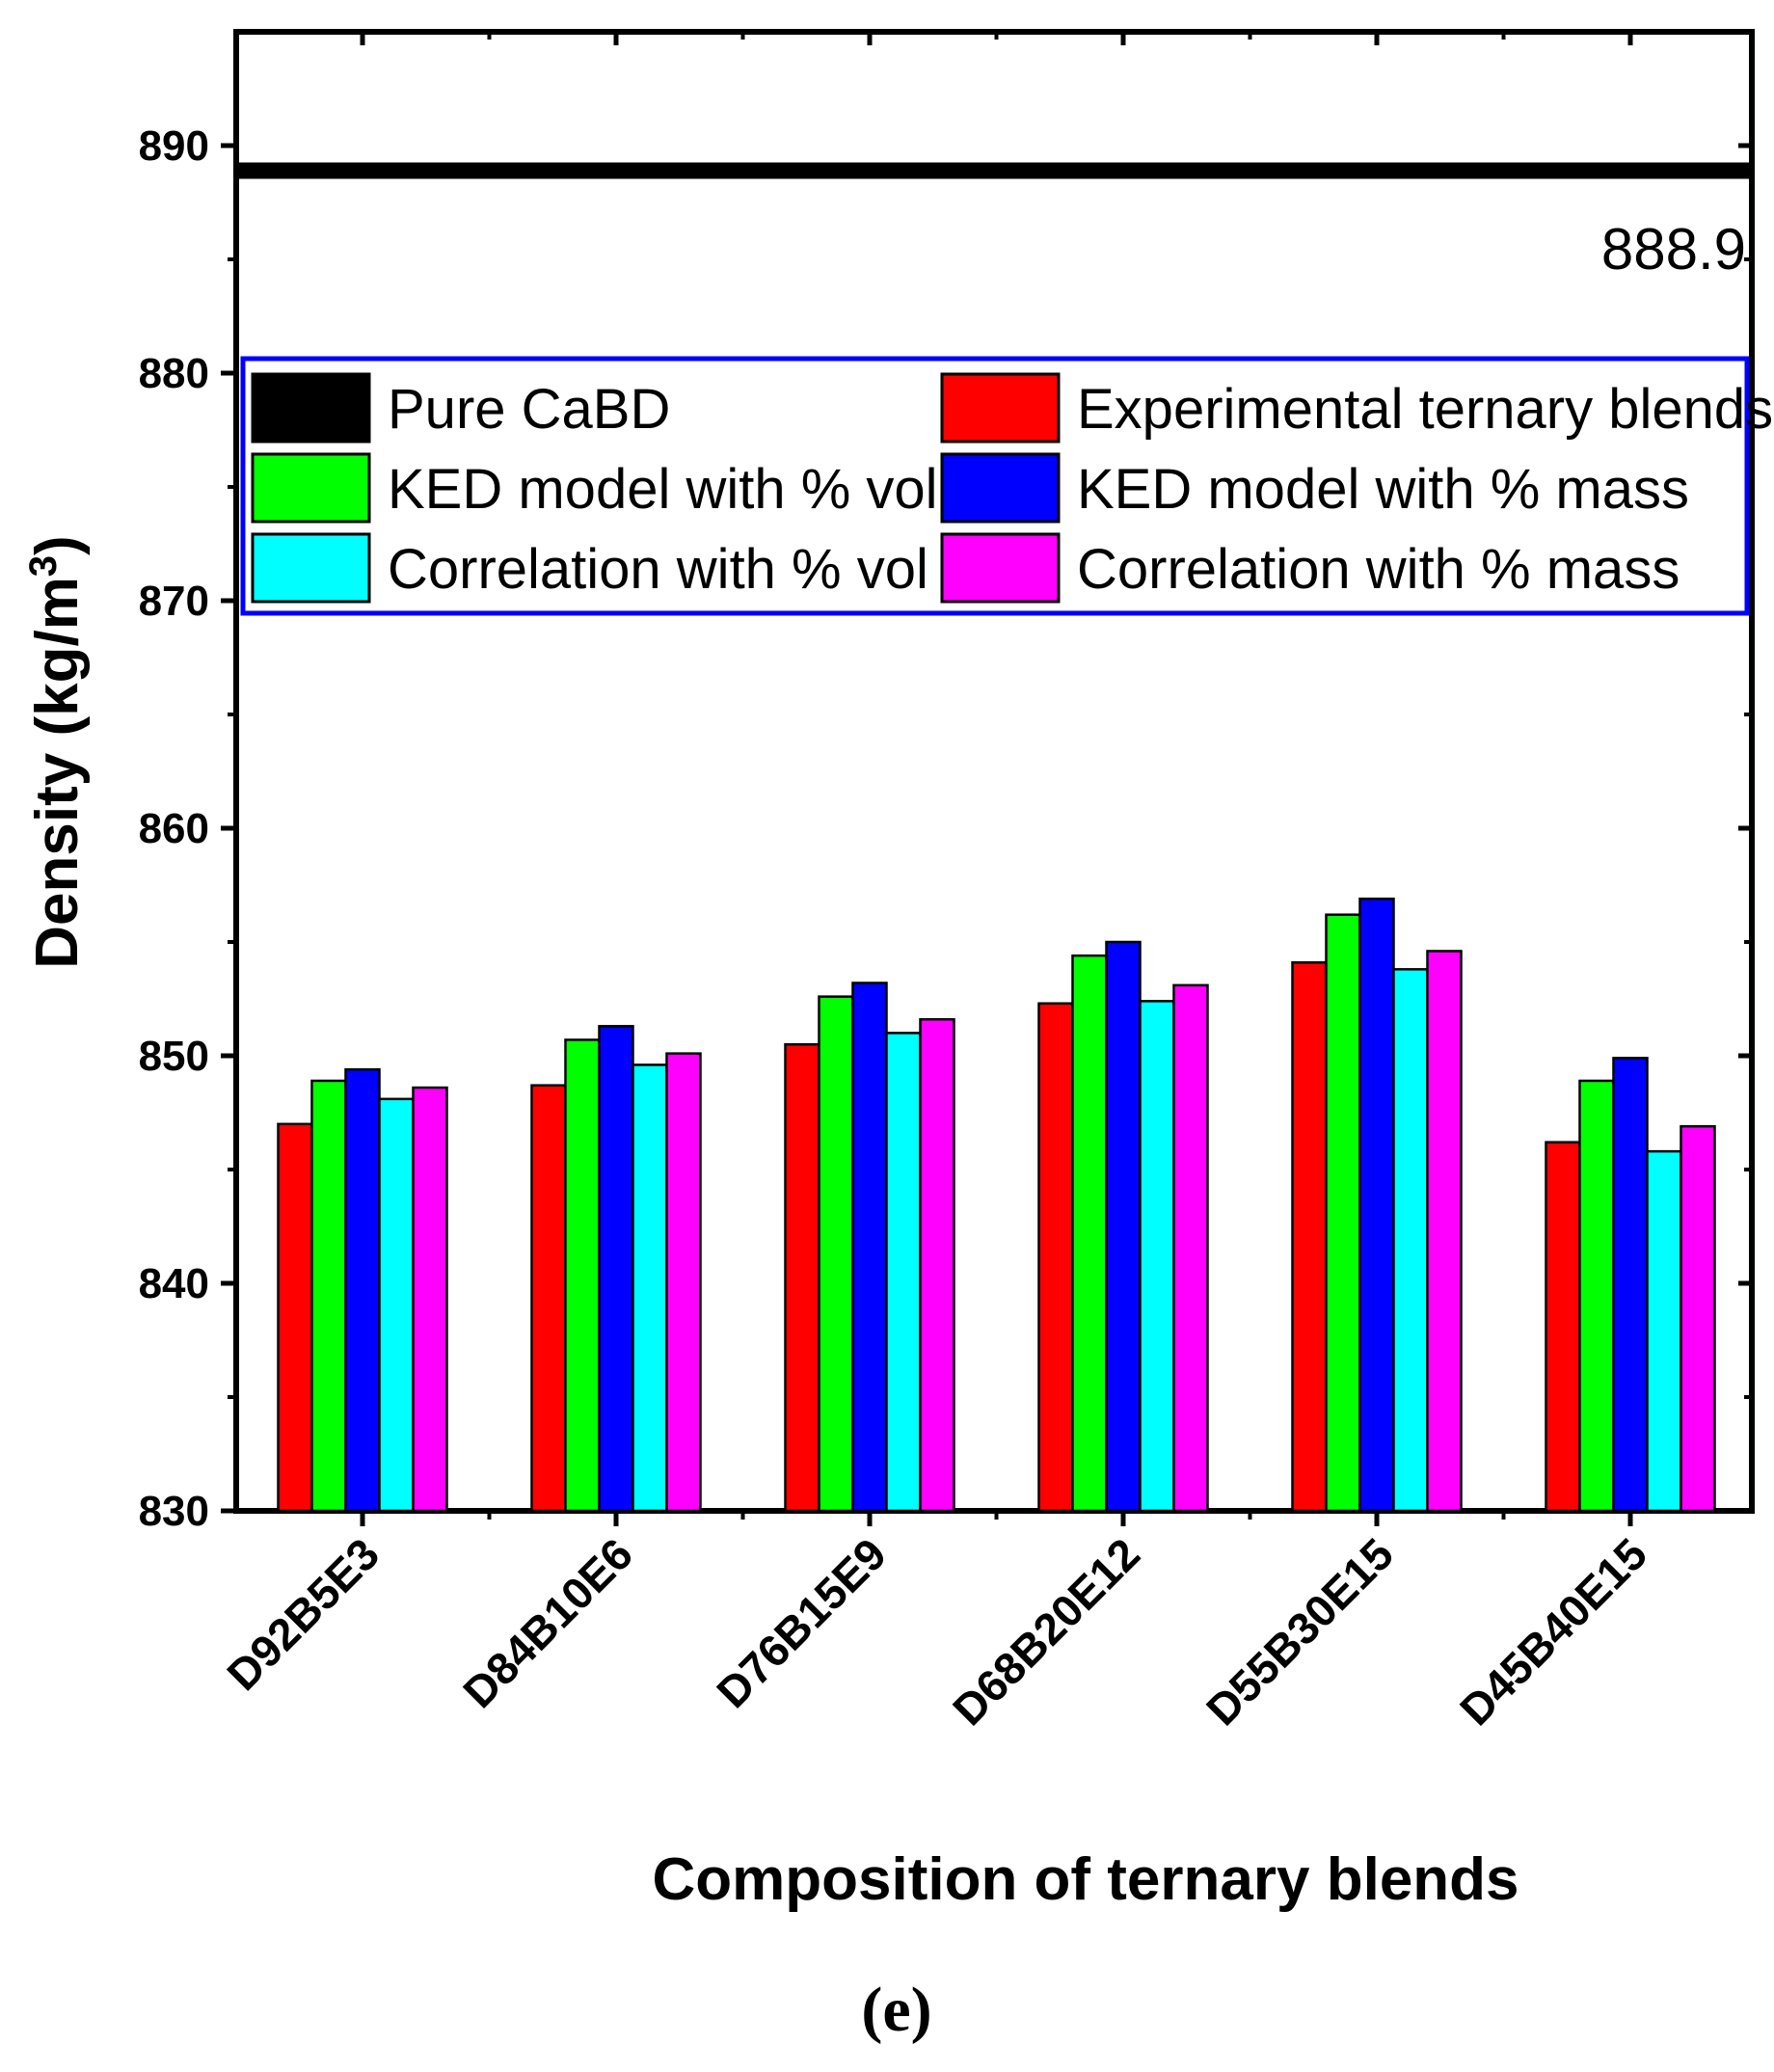 This screenshot has width=1774, height=2072. What do you see at coordinates (174, 828) in the screenshot?
I see `y-tick-label: 860` at bounding box center [174, 828].